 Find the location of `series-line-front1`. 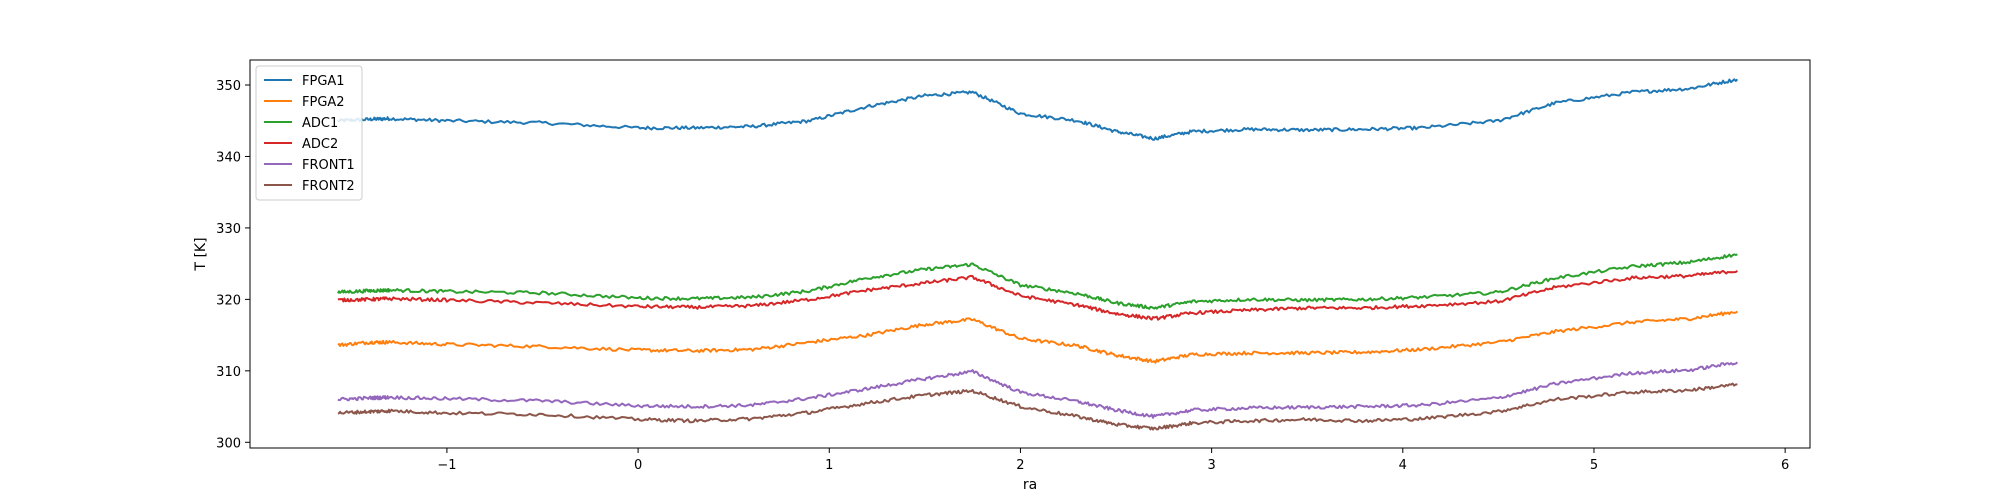

series-line-front1 is located at coordinates (1038, 390).